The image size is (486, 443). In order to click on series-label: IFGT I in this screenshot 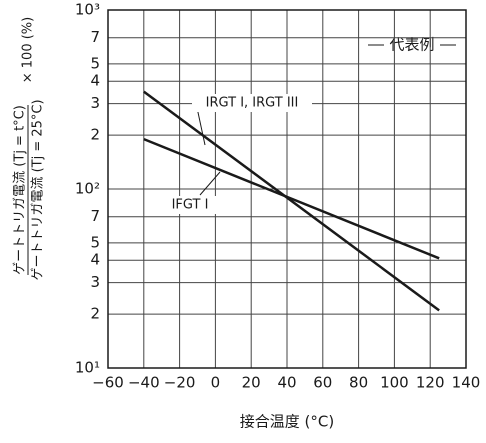, I will do `click(190, 205)`.